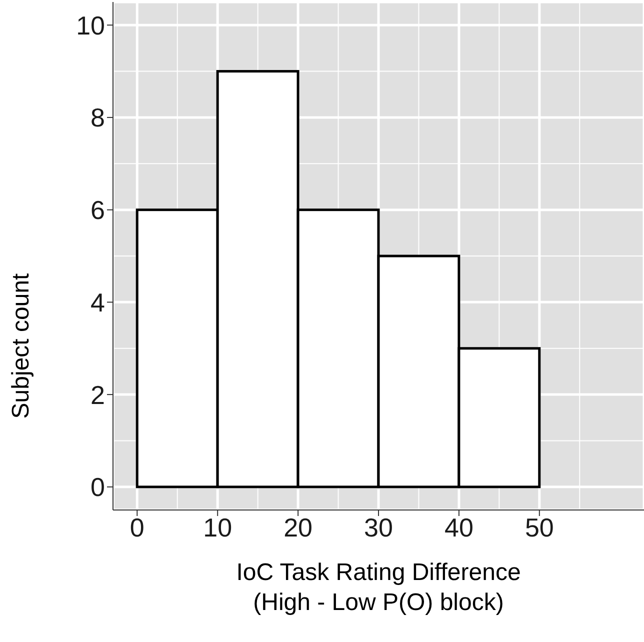 The width and height of the screenshot is (644, 642). What do you see at coordinates (539, 527) in the screenshot?
I see `x-tick-label: 50` at bounding box center [539, 527].